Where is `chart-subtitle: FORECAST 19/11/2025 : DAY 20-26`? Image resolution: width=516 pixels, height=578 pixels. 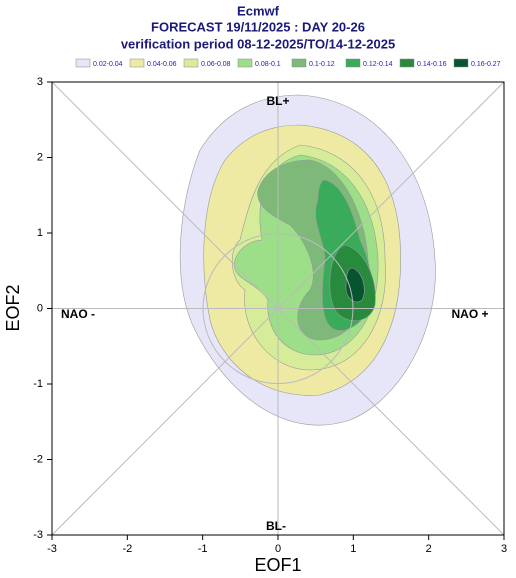
chart-subtitle: FORECAST 19/11/2025 : DAY 20-26 is located at coordinates (258, 26).